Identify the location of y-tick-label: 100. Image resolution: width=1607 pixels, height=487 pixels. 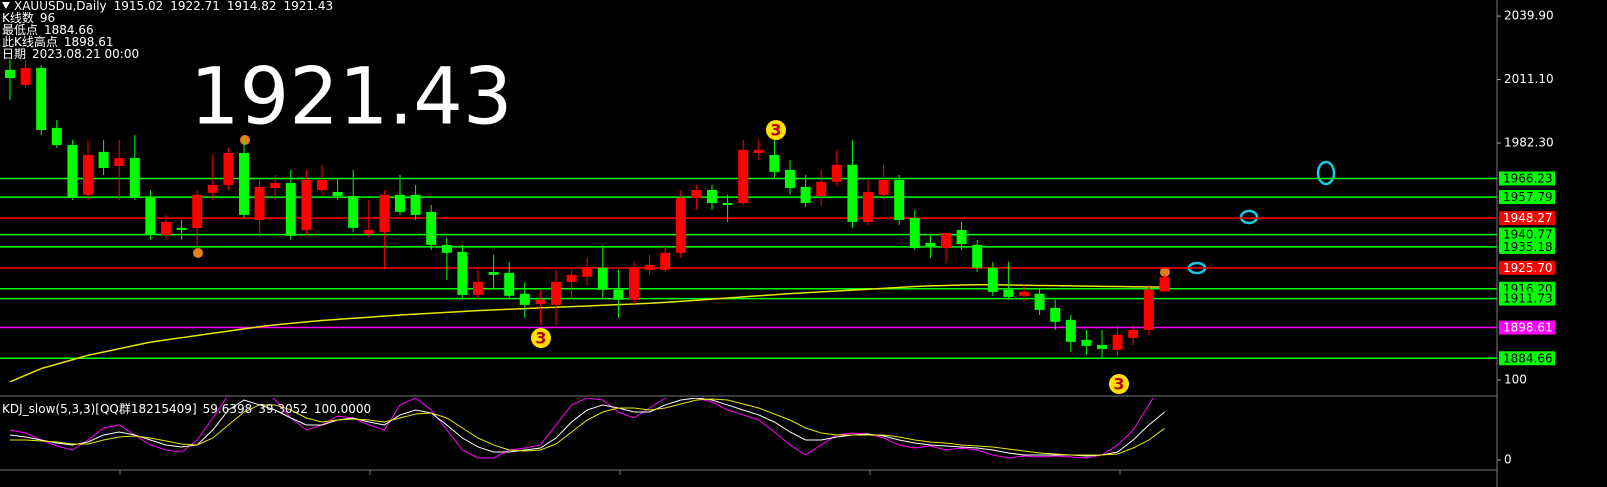
(1515, 380).